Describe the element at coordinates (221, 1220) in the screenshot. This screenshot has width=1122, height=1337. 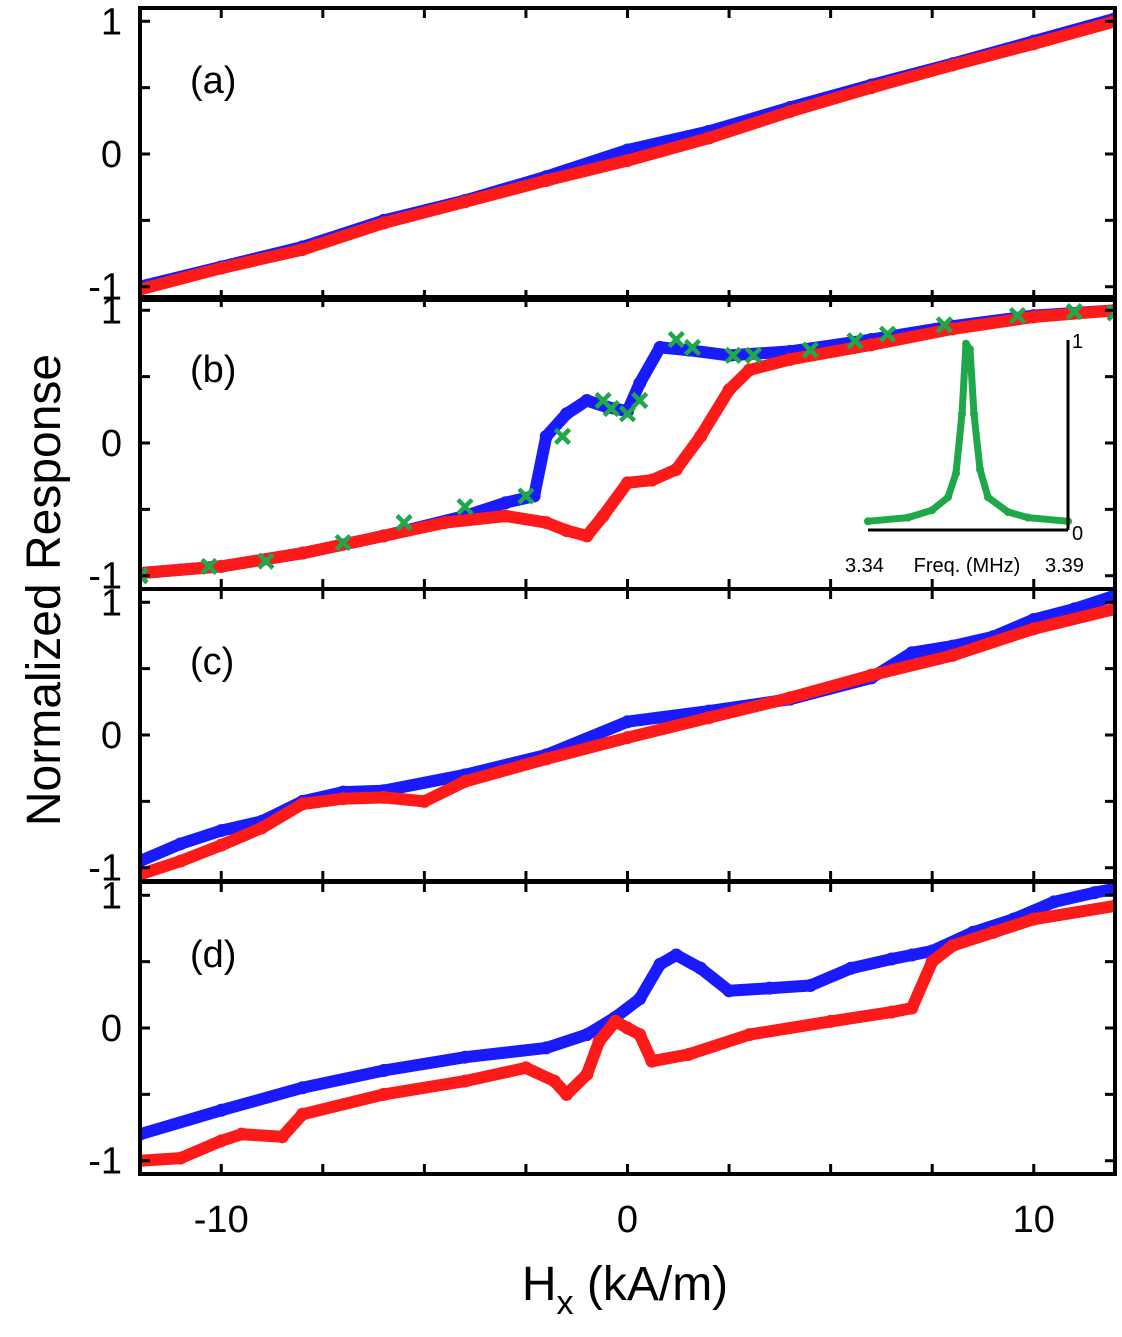
I see `x-tick-label: -10` at that location.